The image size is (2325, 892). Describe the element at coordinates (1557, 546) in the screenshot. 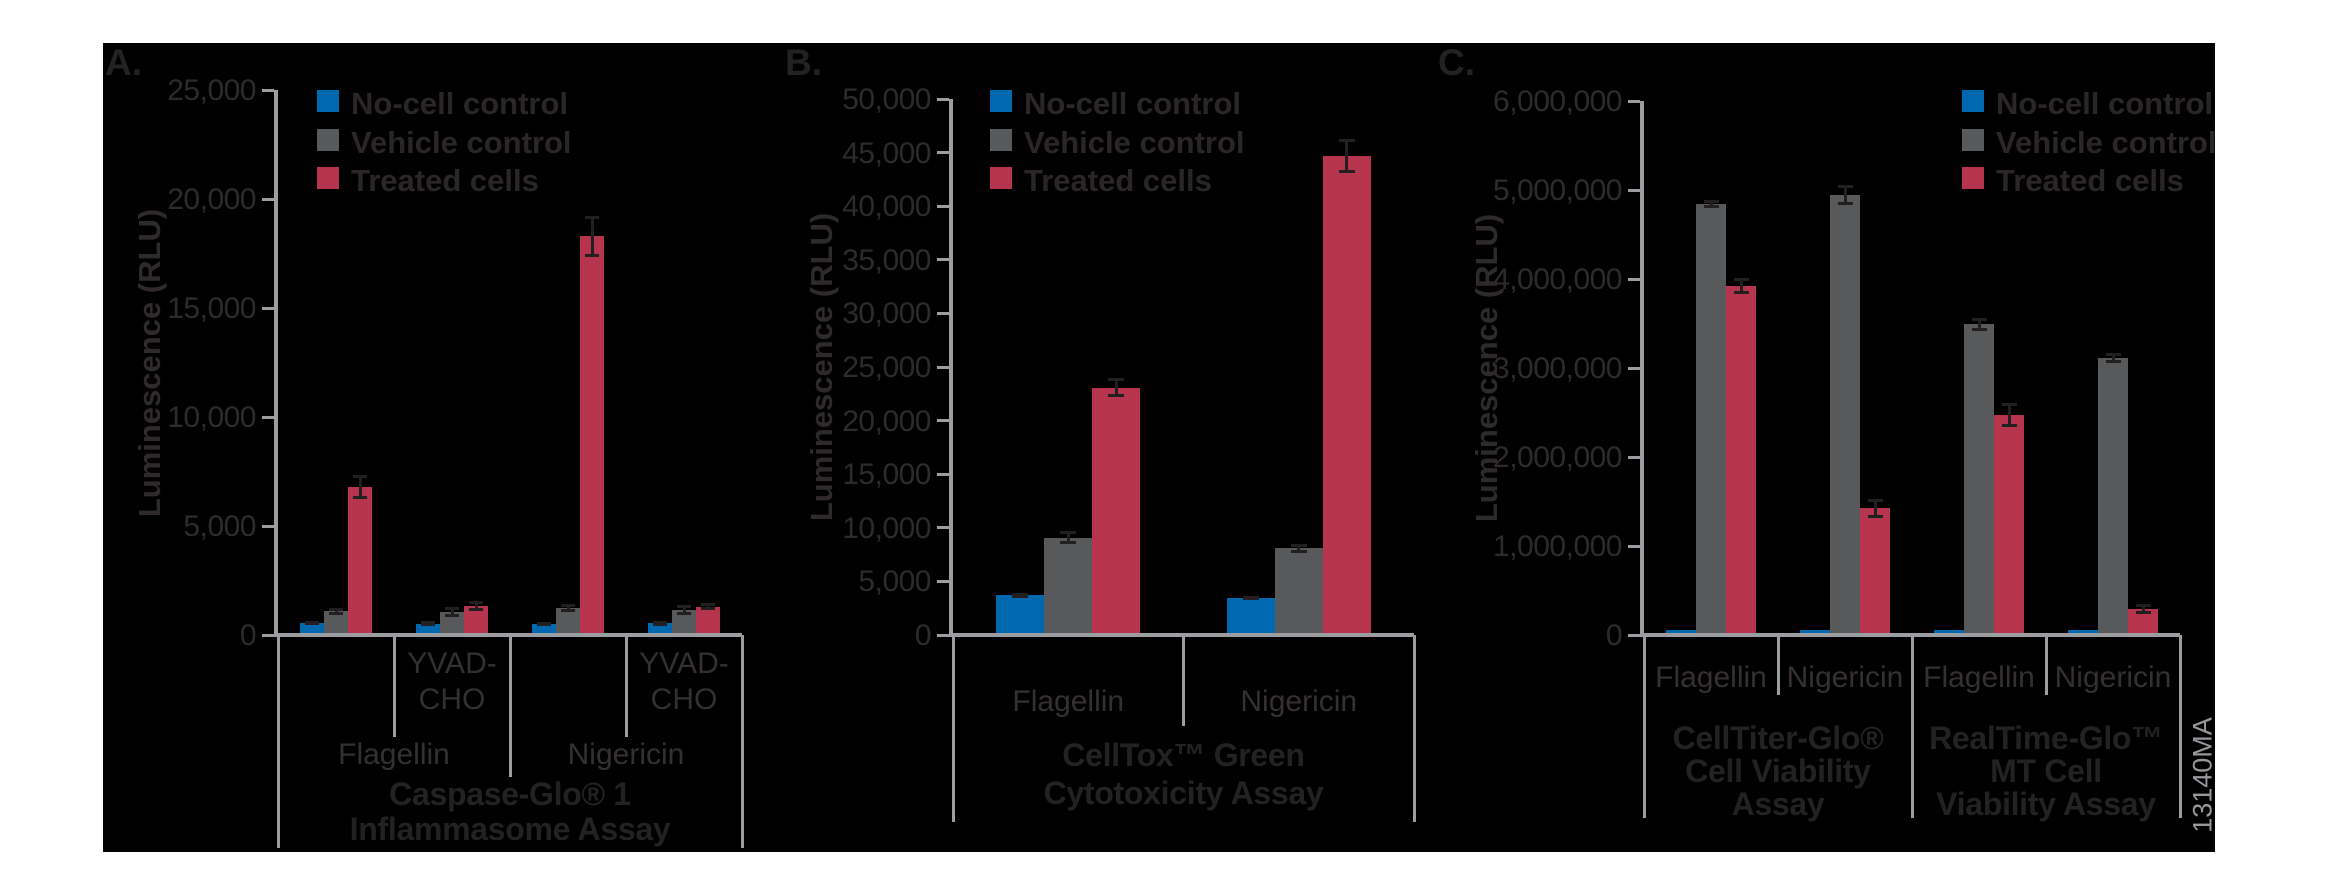

I see `y-tick-label: 1,000,000` at that location.